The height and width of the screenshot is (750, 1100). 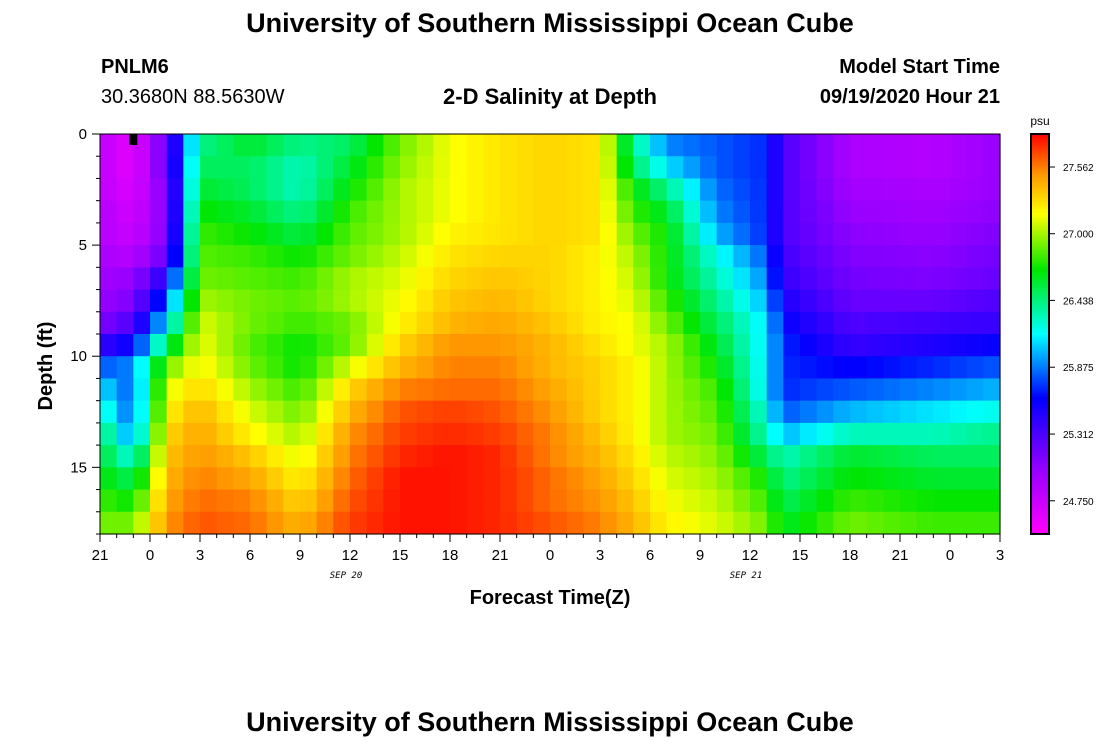 I want to click on colorbar-tick-label: 26.438, so click(x=1078, y=301).